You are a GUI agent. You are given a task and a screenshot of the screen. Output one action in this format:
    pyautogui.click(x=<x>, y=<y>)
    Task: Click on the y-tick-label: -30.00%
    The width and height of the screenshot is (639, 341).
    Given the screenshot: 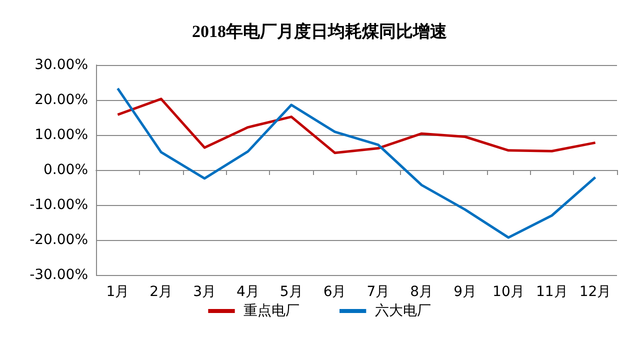 What is the action you would take?
    pyautogui.click(x=59, y=275)
    